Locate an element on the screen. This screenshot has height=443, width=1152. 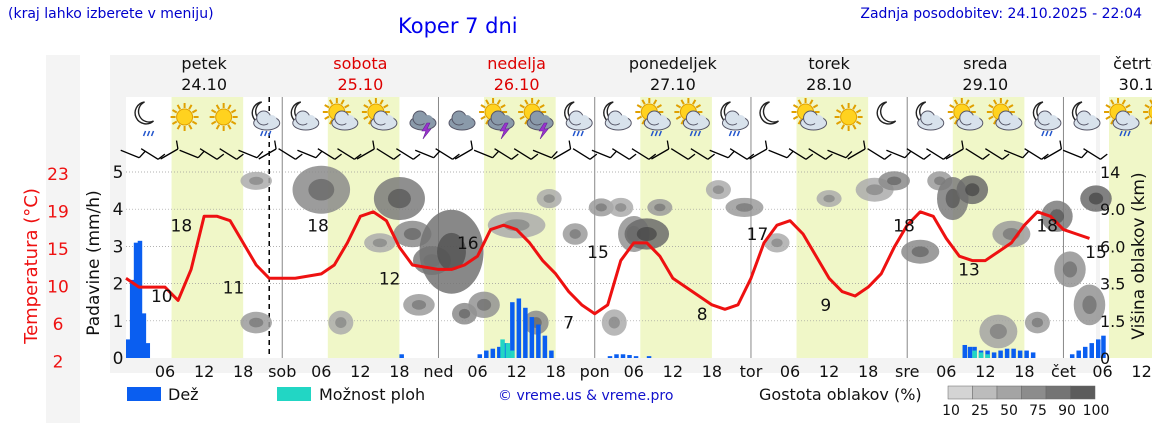
sun-cloud-icon is located at coordinates (379, 114).